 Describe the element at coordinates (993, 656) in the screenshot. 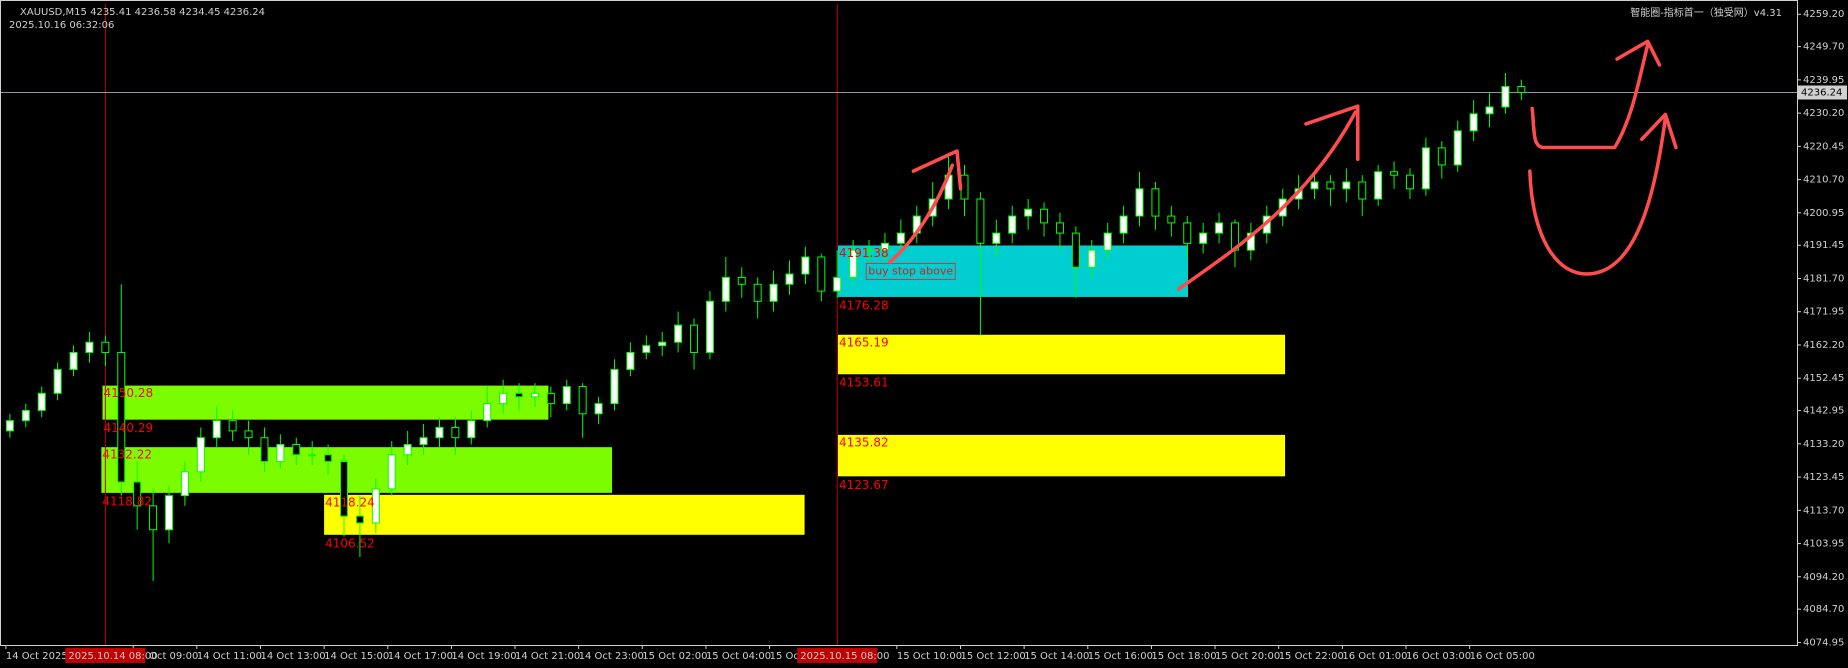

I see `x-tick-label: 15 Oct 12:00` at that location.